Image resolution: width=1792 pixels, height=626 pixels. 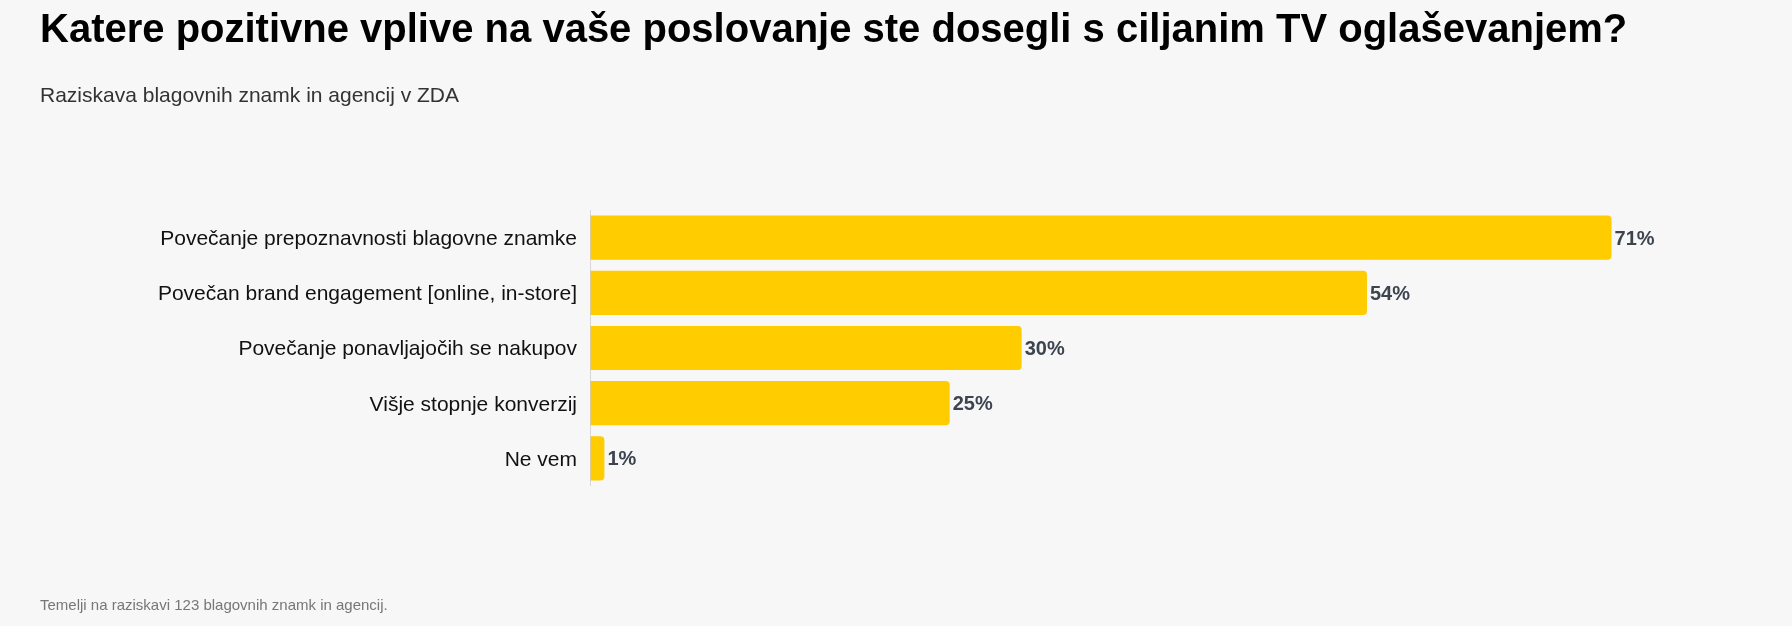 What do you see at coordinates (473, 403) in the screenshot?
I see `y-tick-label: Višje stopnje konverzij` at bounding box center [473, 403].